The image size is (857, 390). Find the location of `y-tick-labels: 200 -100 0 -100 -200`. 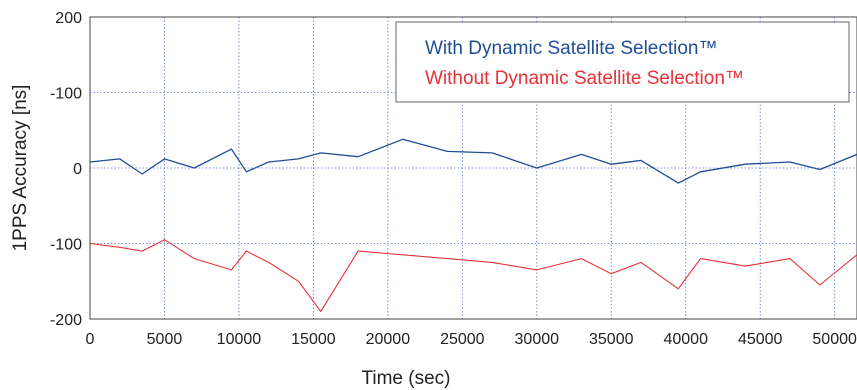

y-tick-labels: 200 -100 0 -100 -200 is located at coordinates (66, 169).